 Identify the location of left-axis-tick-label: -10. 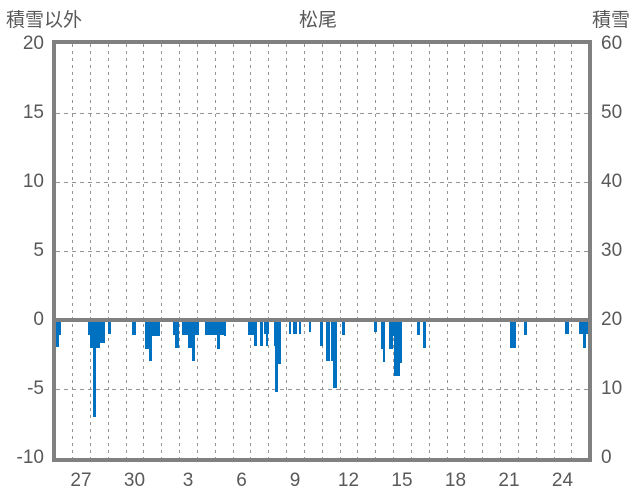
(30, 457).